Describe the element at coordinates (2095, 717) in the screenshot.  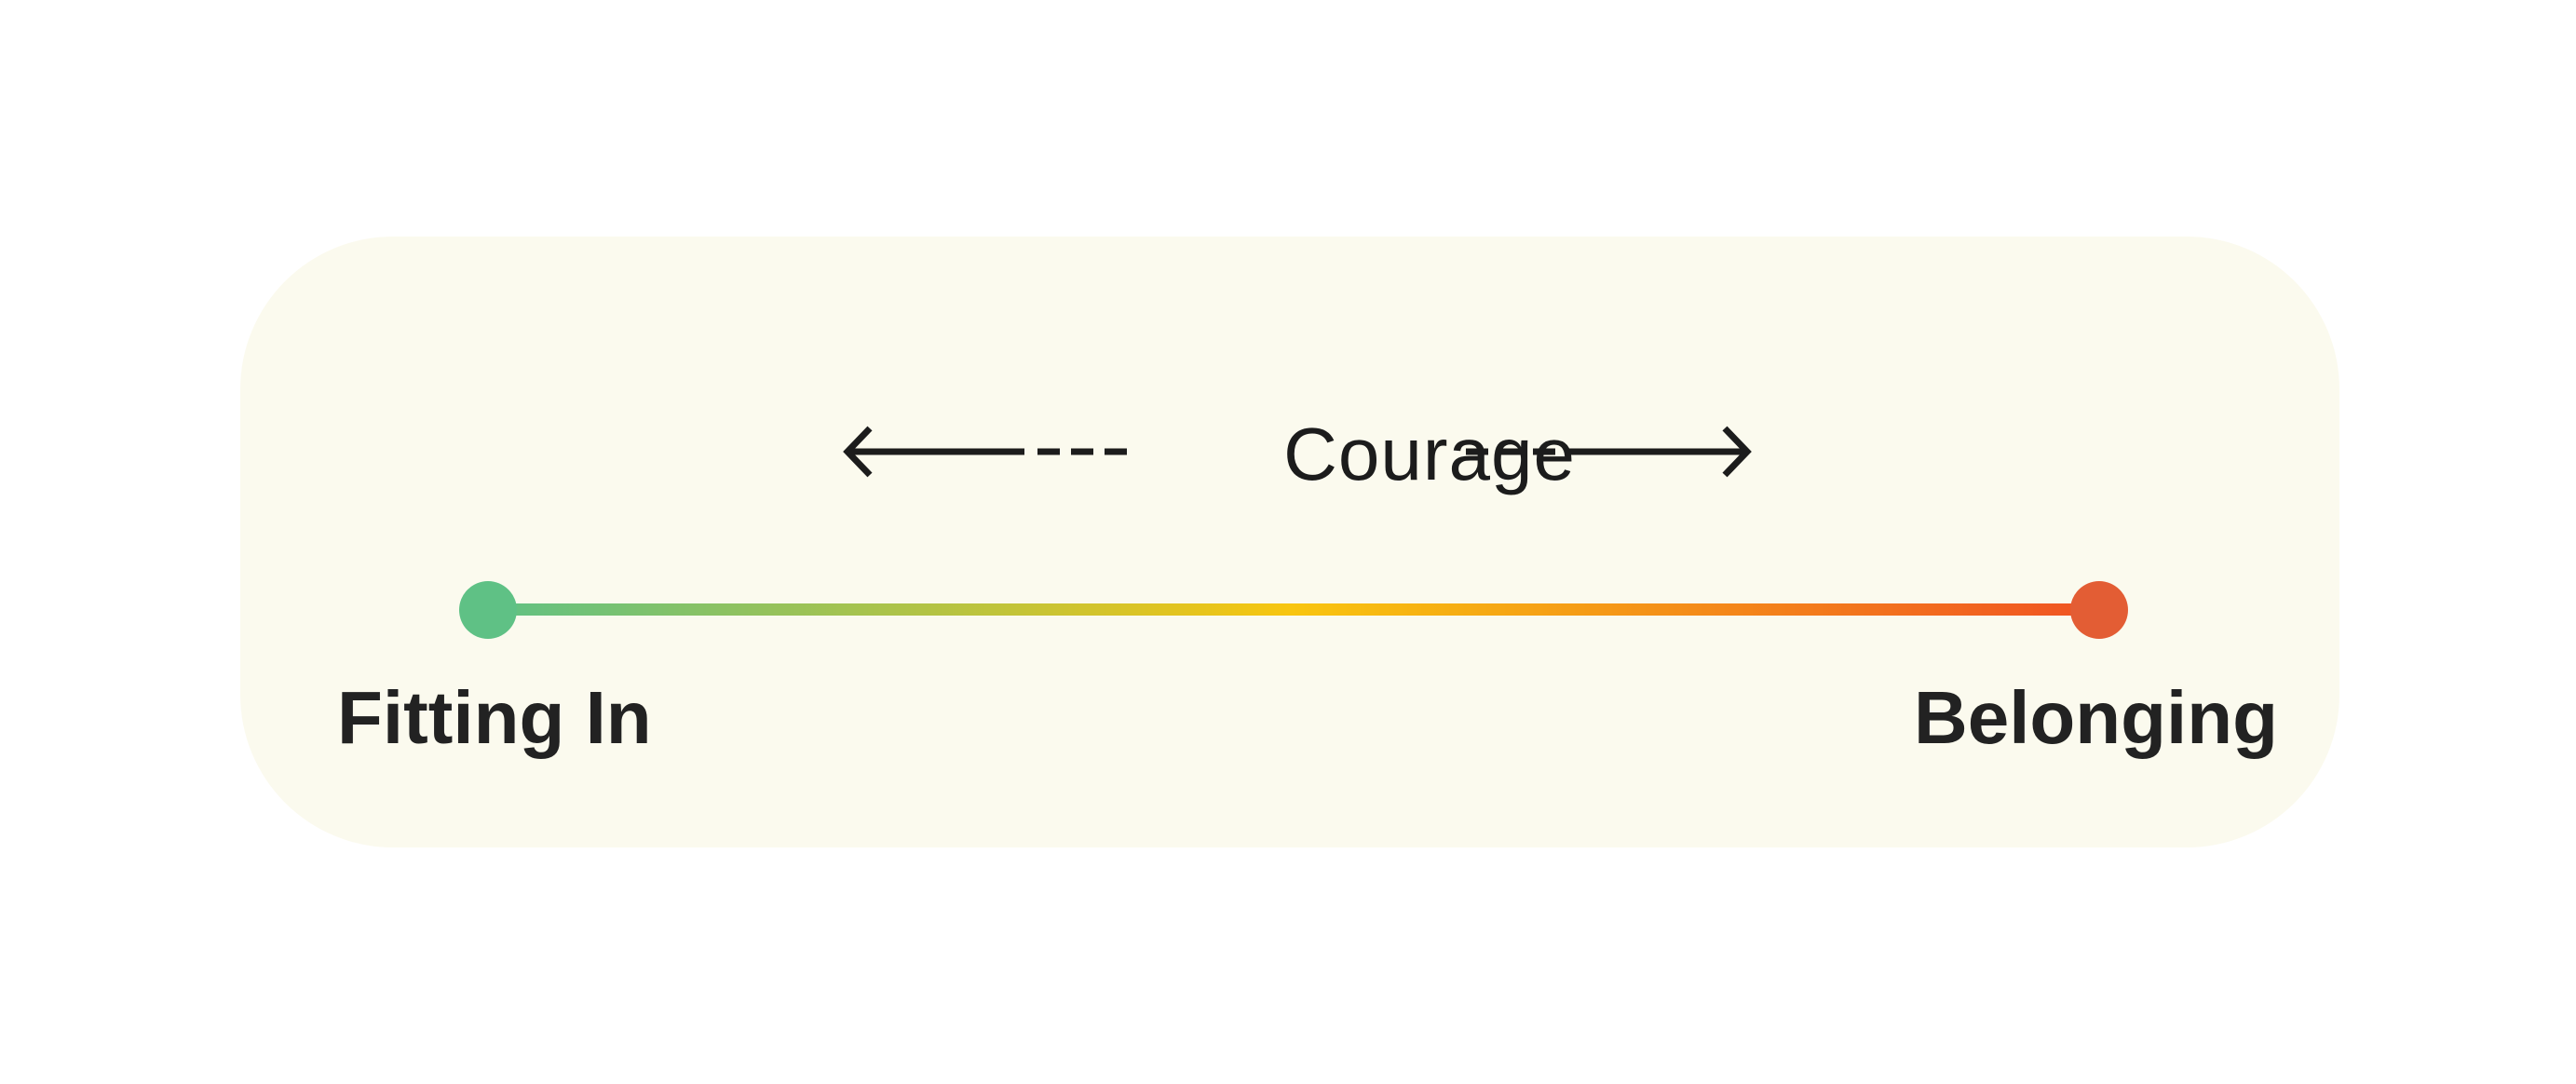
I see `belonging-label: Belonging` at that location.